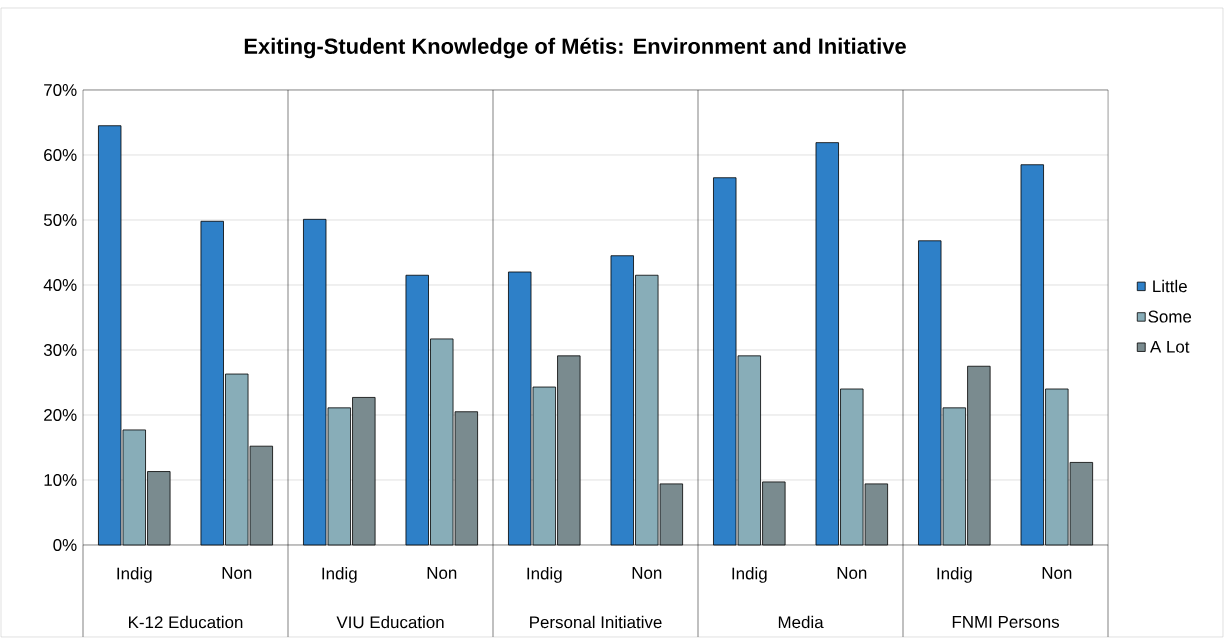 The width and height of the screenshot is (1231, 638). What do you see at coordinates (1170, 316) in the screenshot?
I see `legend-label: Some` at bounding box center [1170, 316].